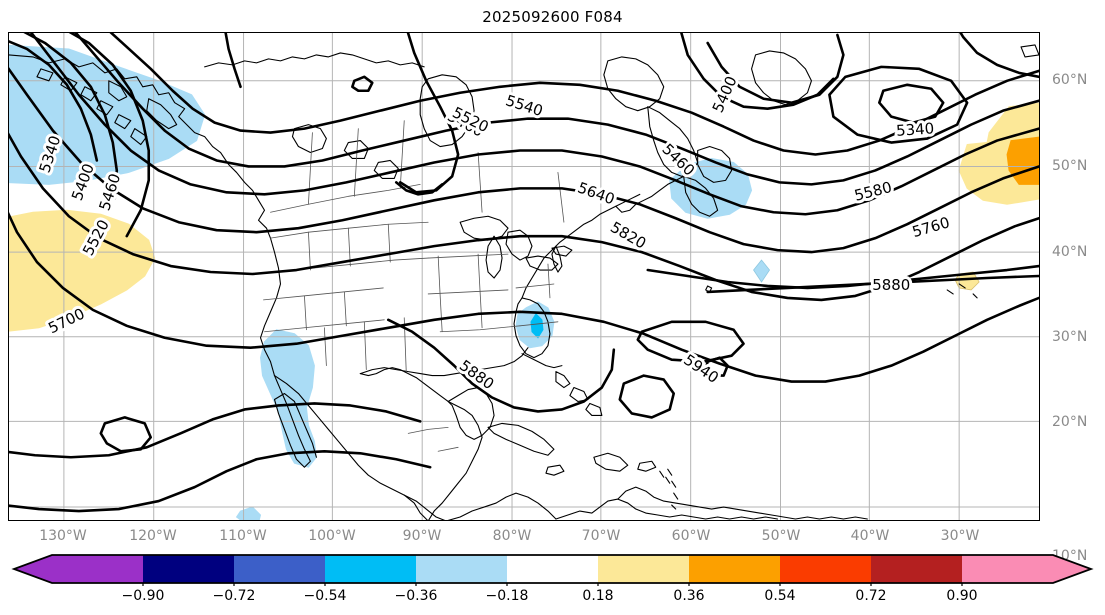  What do you see at coordinates (519, 245) in the screenshot?
I see `coast-lake-huron` at bounding box center [519, 245].